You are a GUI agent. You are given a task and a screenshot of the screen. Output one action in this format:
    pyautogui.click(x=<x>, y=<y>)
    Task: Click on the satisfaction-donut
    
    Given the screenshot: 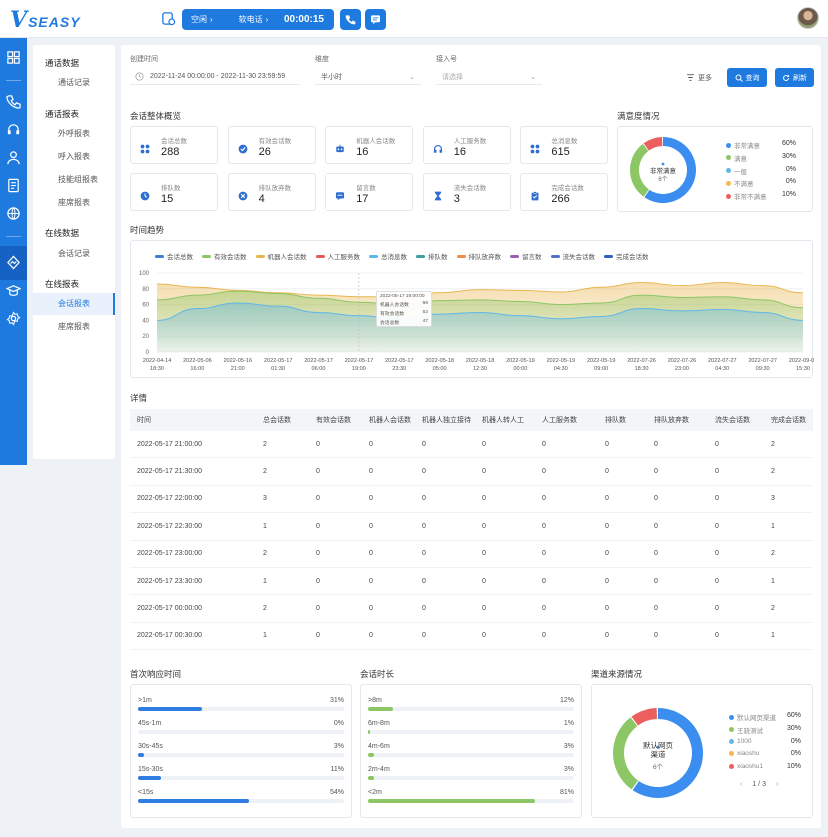 What is the action you would take?
    pyautogui.click(x=663, y=170)
    